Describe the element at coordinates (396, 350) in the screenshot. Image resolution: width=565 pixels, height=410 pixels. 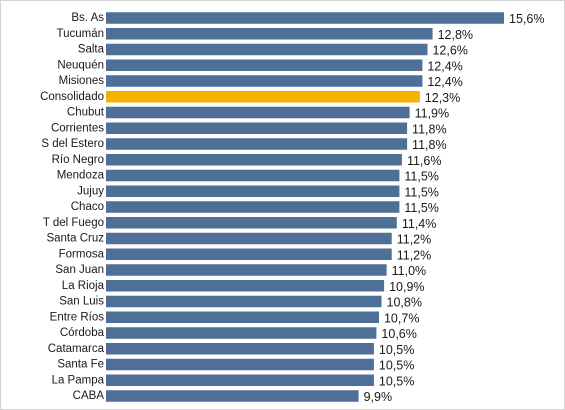
I see `value-label-catamarca: 10,5%` at that location.